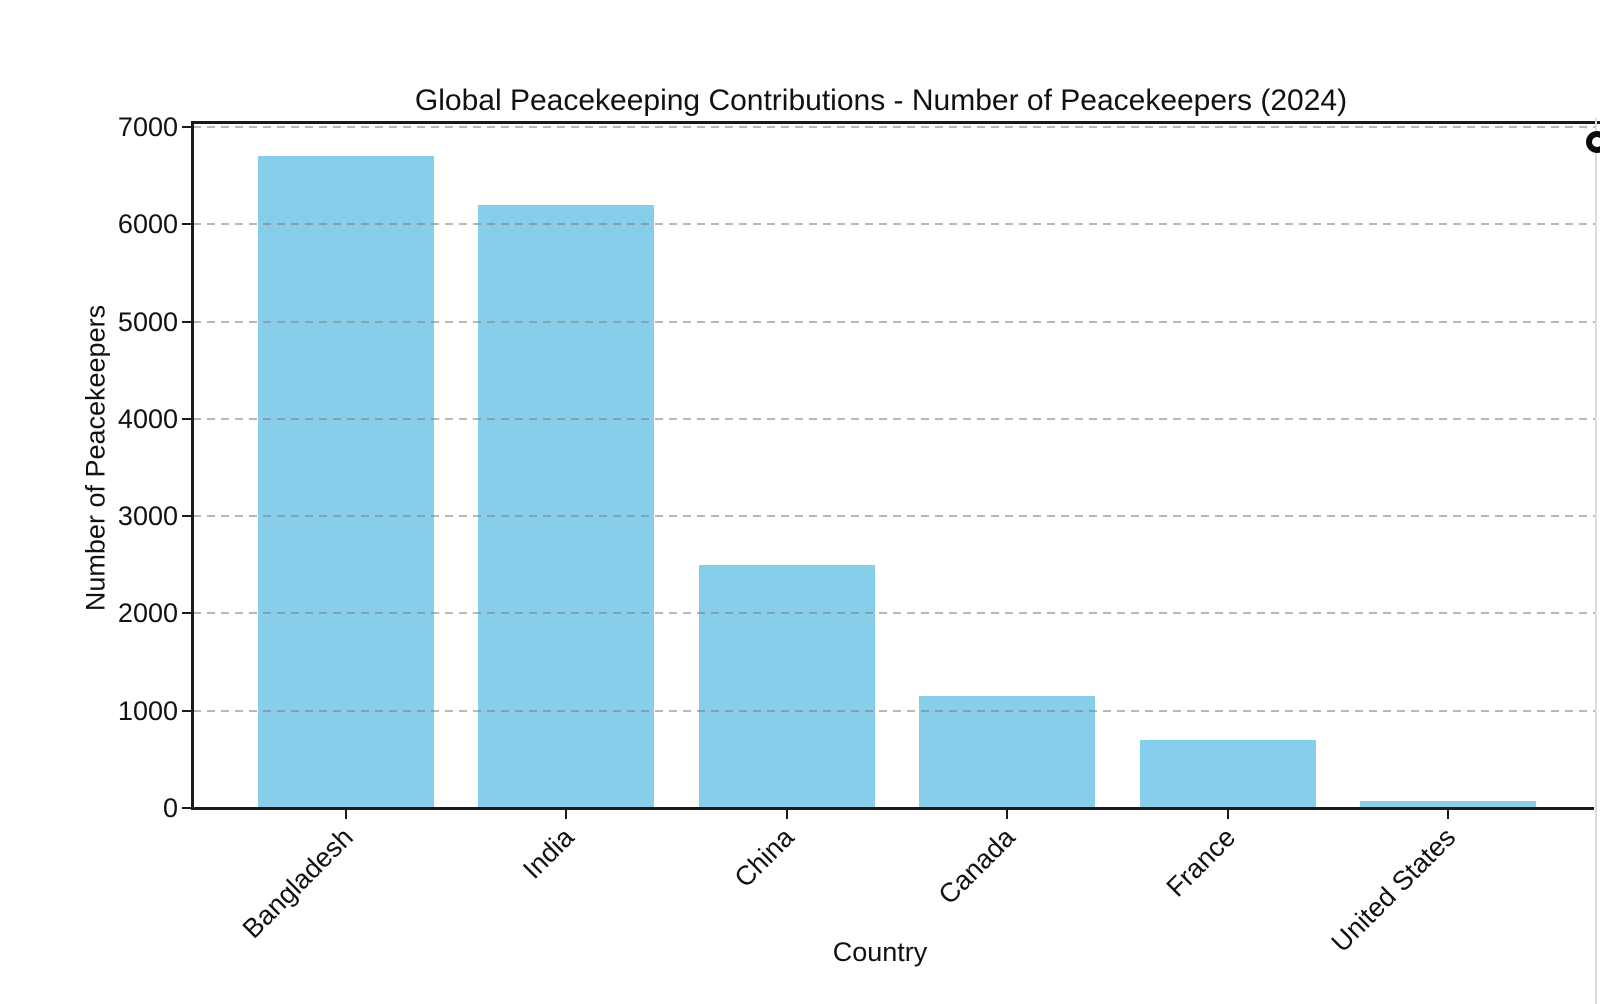  Describe the element at coordinates (892, 808) in the screenshot. I see `bottom-spine` at that location.